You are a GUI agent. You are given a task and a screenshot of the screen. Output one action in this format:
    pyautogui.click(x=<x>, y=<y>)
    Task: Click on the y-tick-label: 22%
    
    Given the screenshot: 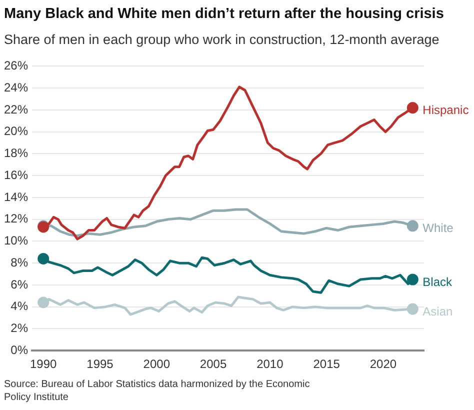 What is the action you would take?
    pyautogui.click(x=16, y=109)
    